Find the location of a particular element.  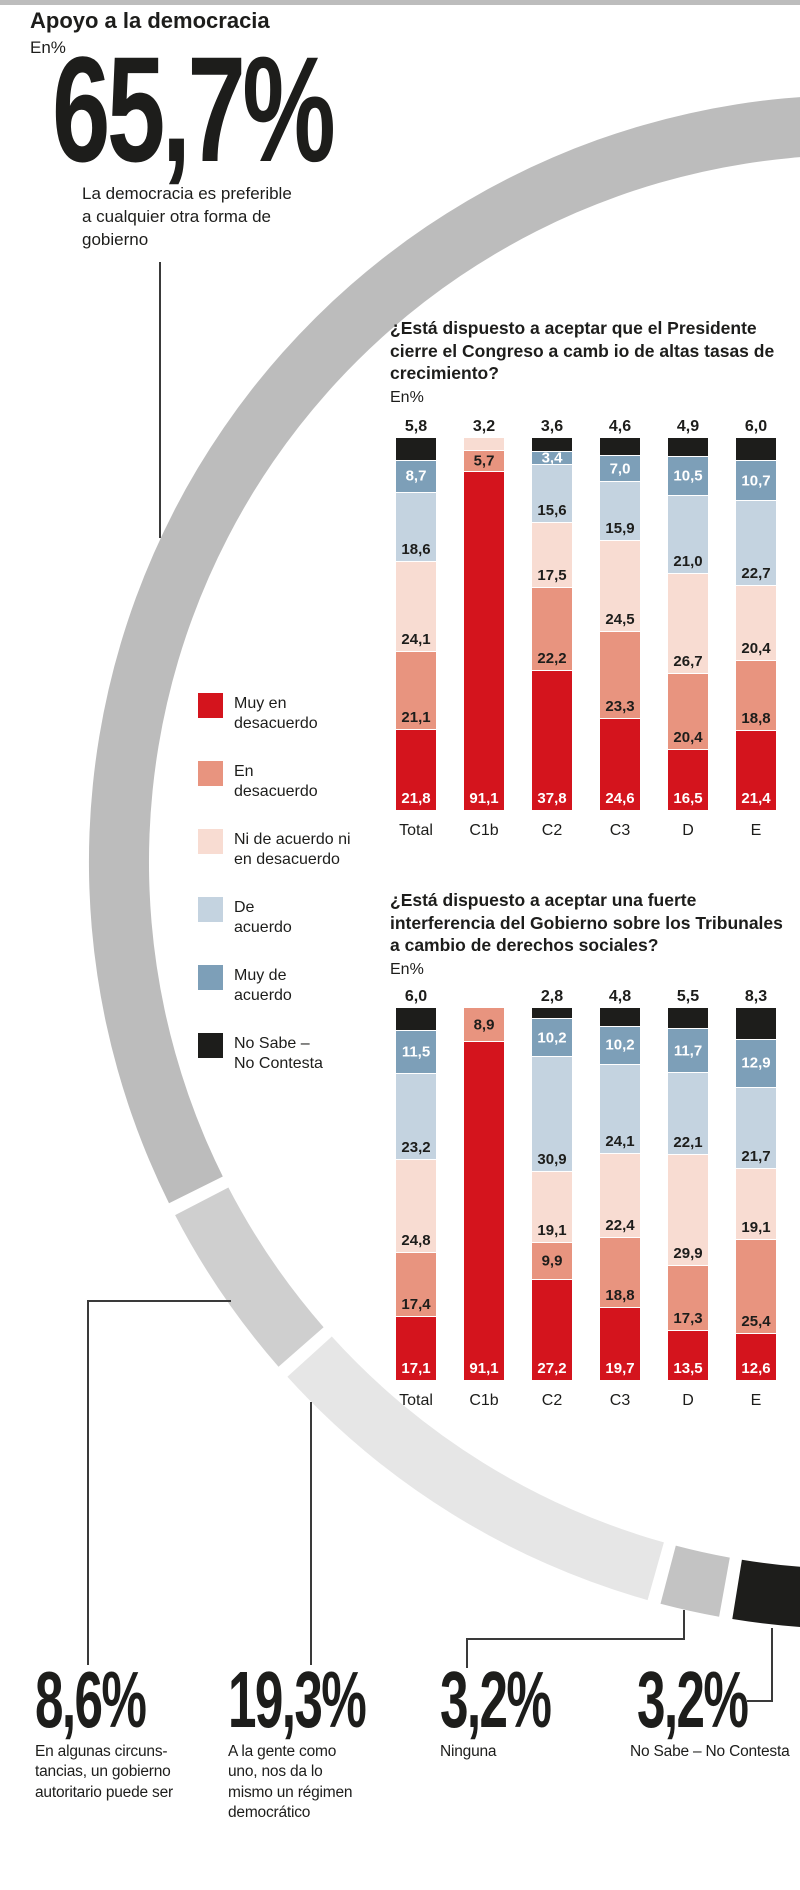

bar-value-label: 3,6 is located at coordinates (552, 426).